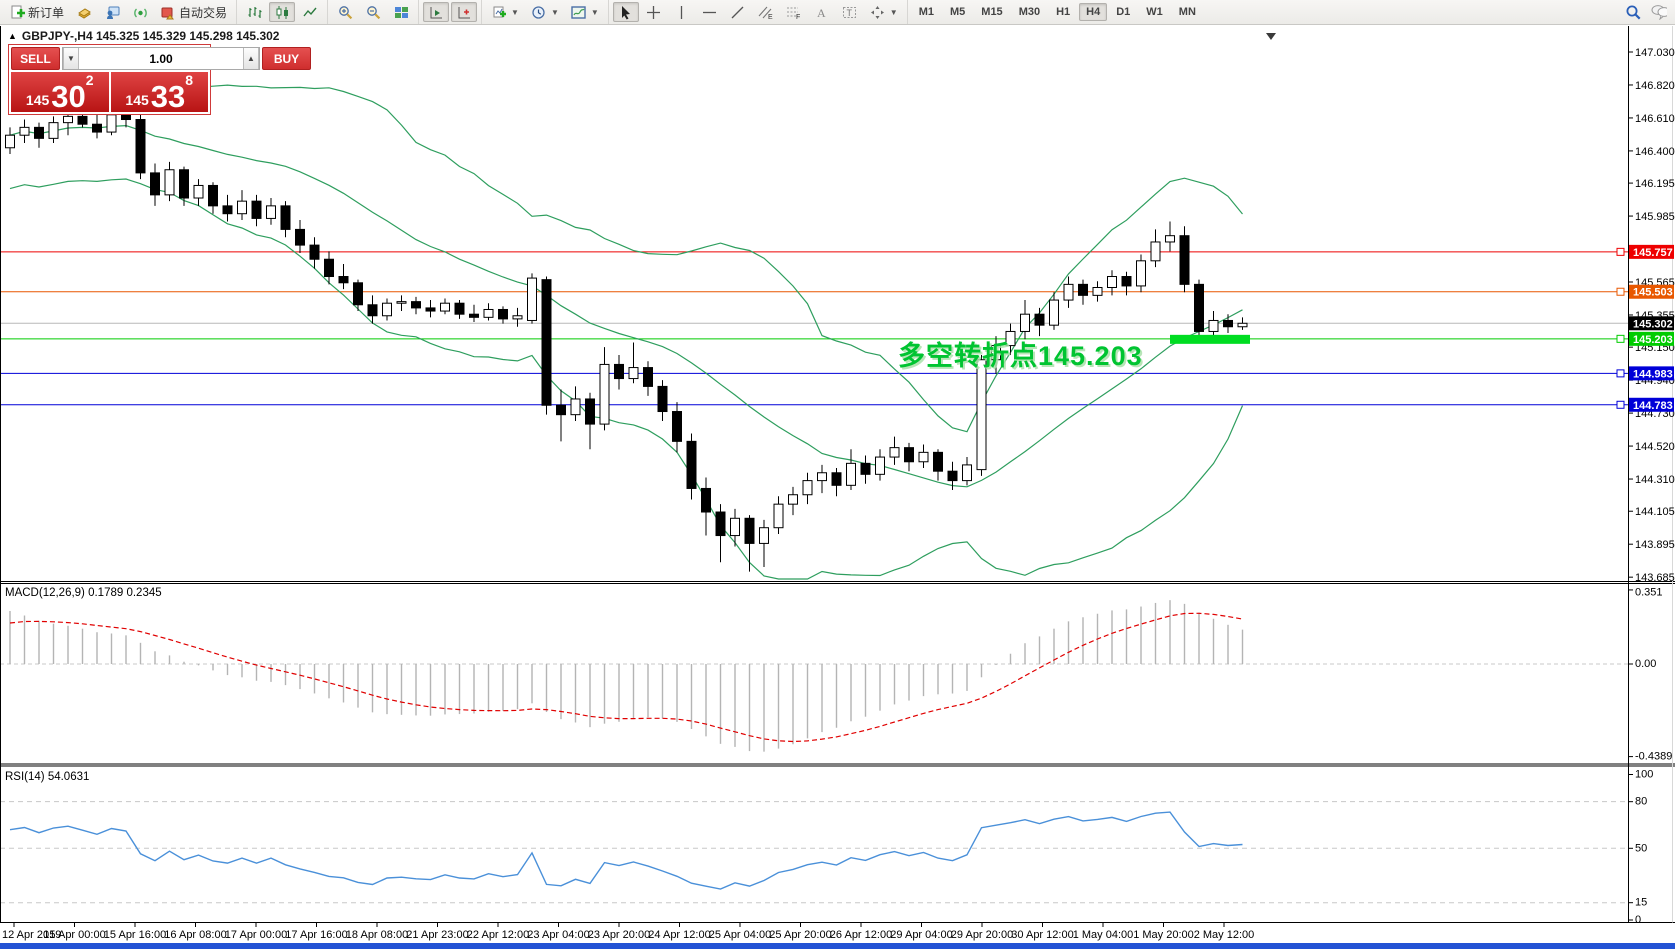  I want to click on auto-trading-button: 自动交易, so click(193, 12).